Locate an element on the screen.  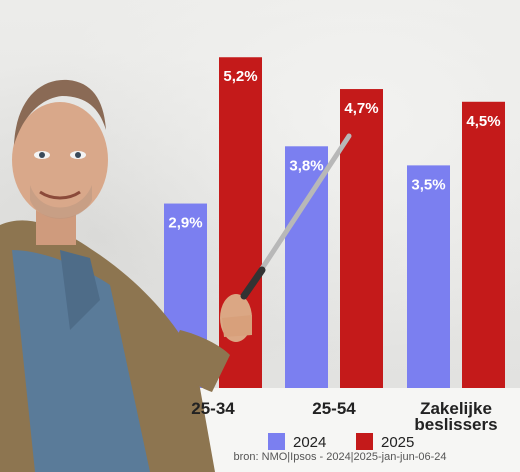
data-label-2025-3: 4,5% is located at coordinates (483, 121).